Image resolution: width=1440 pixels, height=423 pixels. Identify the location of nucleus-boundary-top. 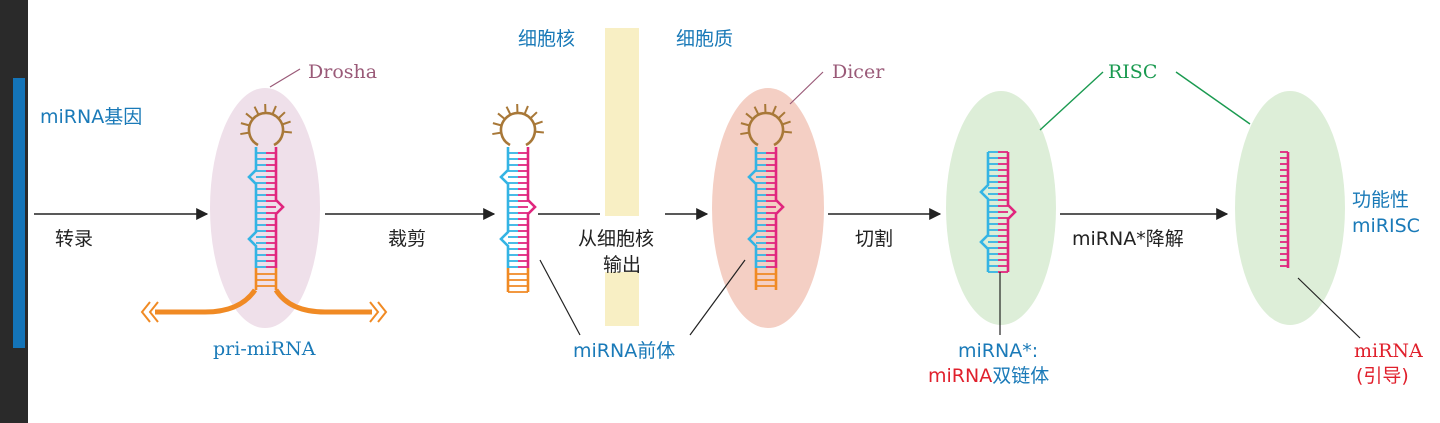
(622, 122).